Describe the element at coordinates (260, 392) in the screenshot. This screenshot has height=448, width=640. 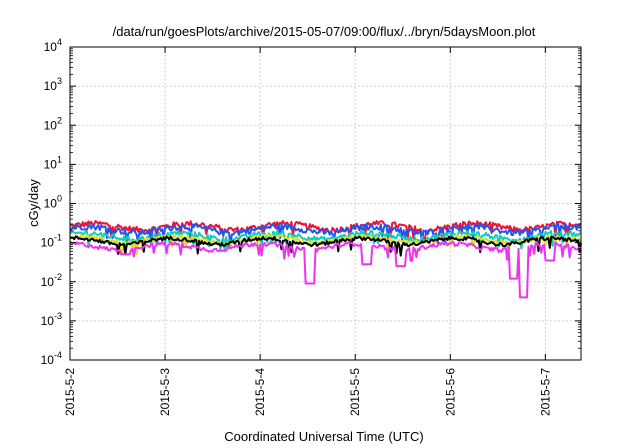
I see `x-tick-label: 2015-5-4` at that location.